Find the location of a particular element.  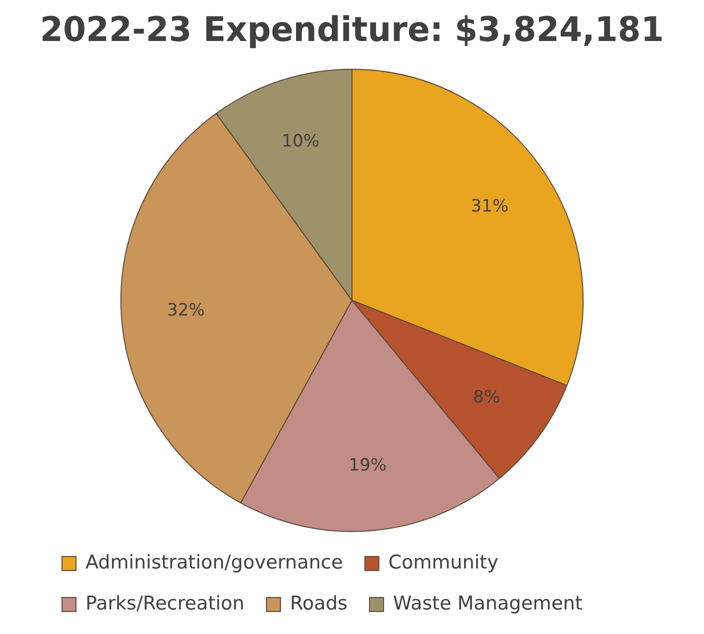

legend-label: Community is located at coordinates (443, 562).